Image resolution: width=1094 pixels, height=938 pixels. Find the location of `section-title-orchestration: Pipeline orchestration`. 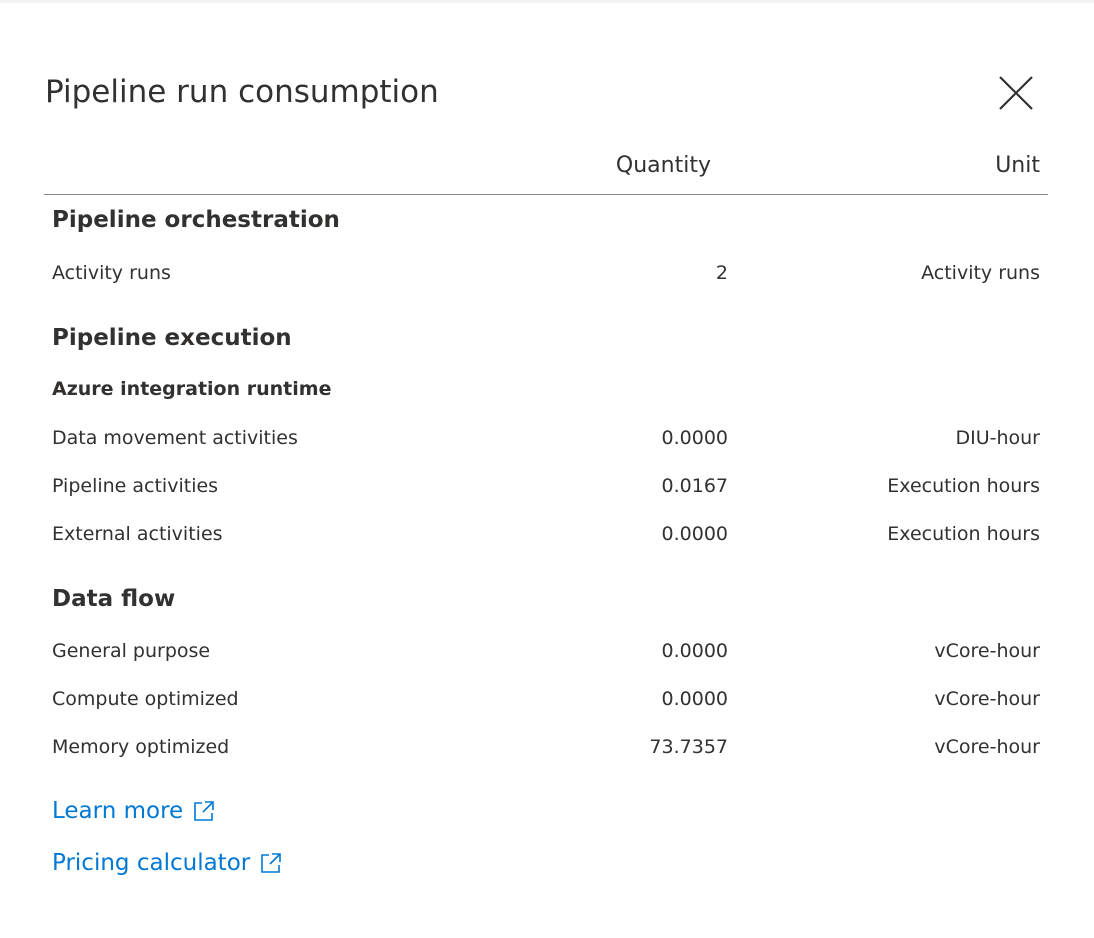

section-title-orchestration: Pipeline orchestration is located at coordinates (196, 220).